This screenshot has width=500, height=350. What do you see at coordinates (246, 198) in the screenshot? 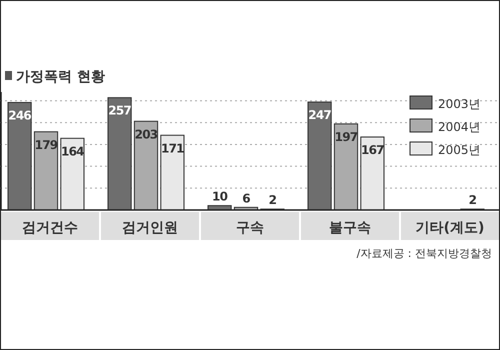
I see `data-label: 6` at bounding box center [246, 198].